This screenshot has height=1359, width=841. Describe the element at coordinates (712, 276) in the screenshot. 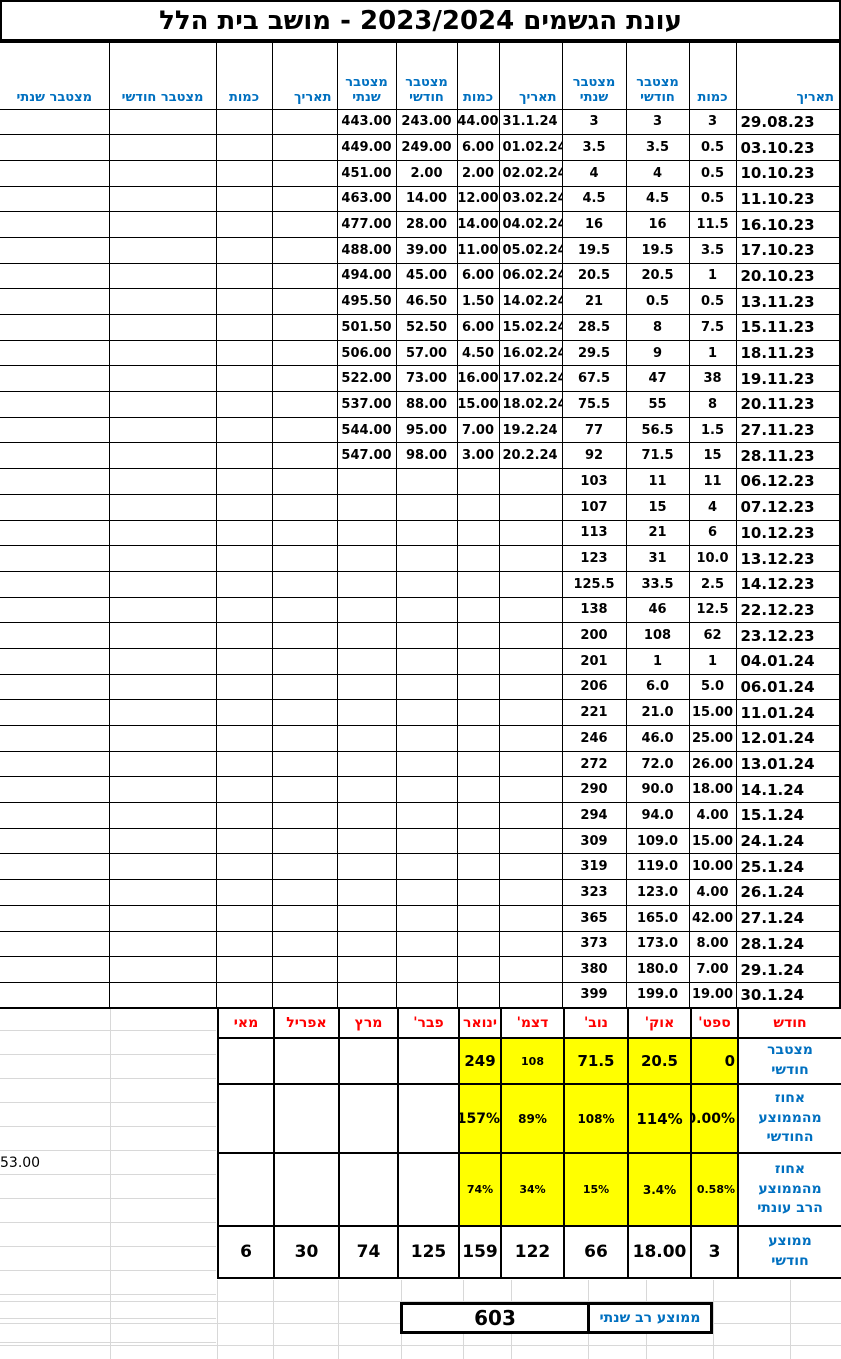

I see `cell-qty: 1` at that location.